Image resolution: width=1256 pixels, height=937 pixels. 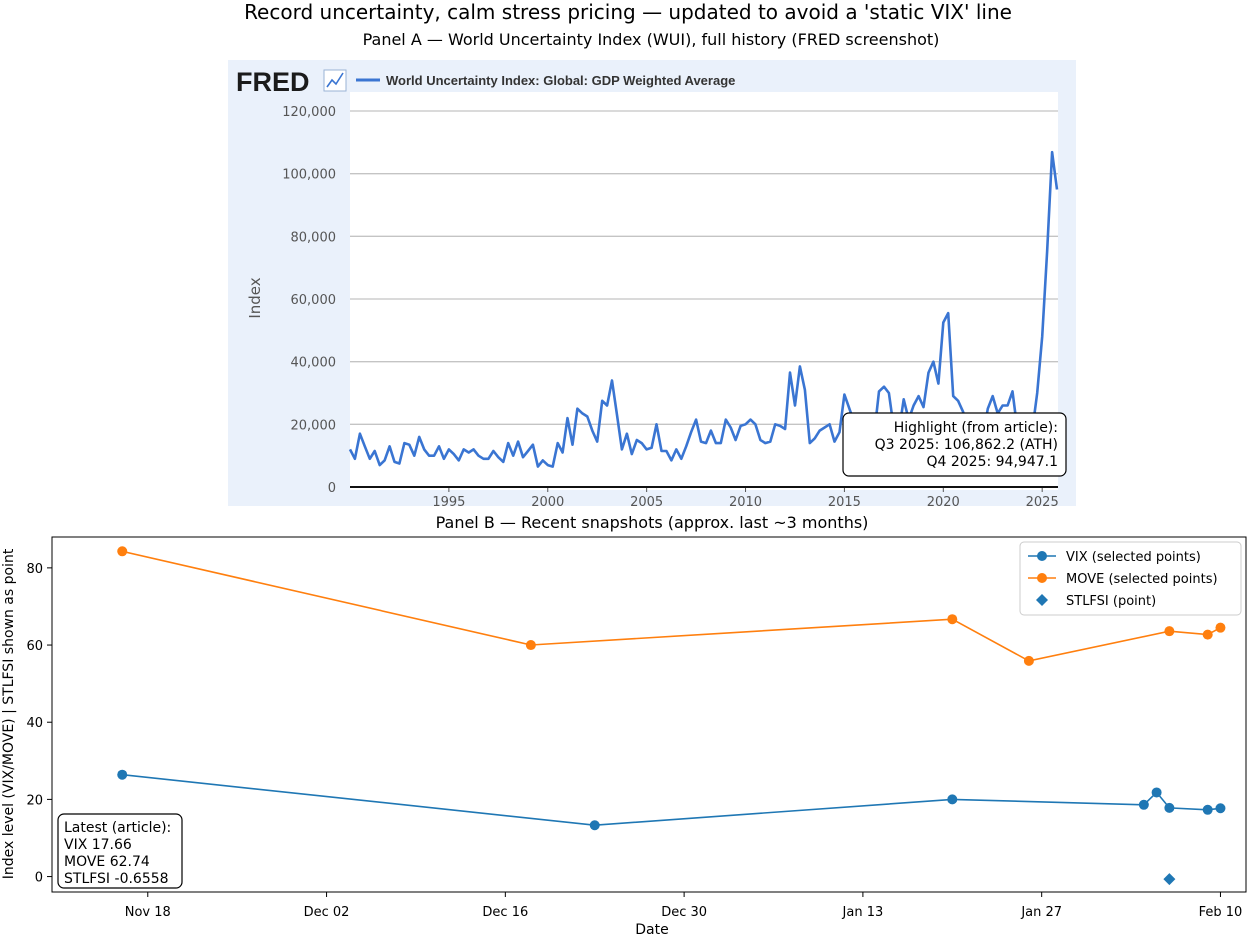 I want to click on panel-a-annotation-line: Highlight (from article):, so click(x=976, y=428).